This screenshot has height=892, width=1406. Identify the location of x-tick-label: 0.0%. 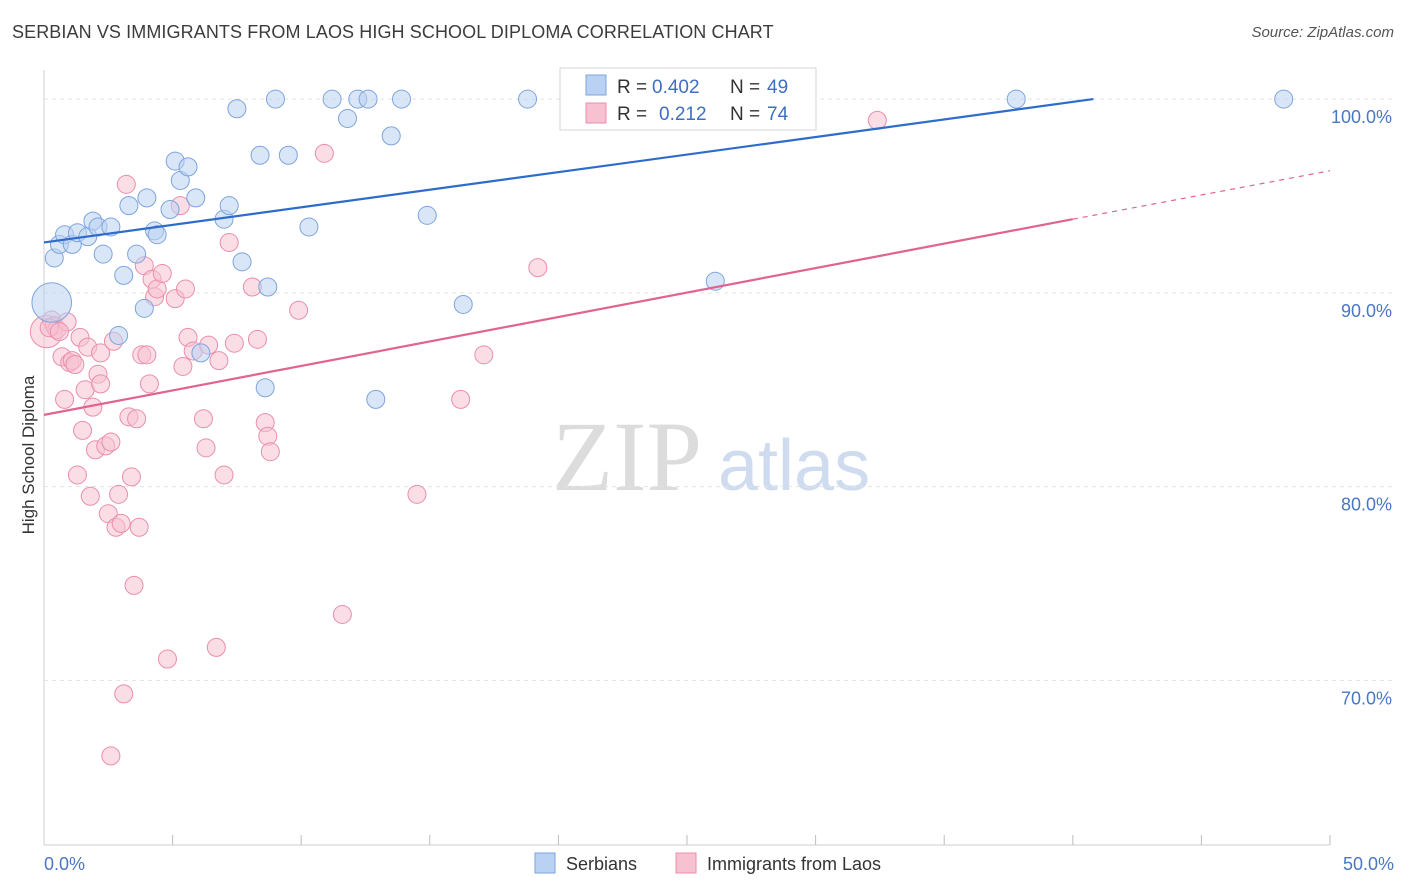
(64, 864).